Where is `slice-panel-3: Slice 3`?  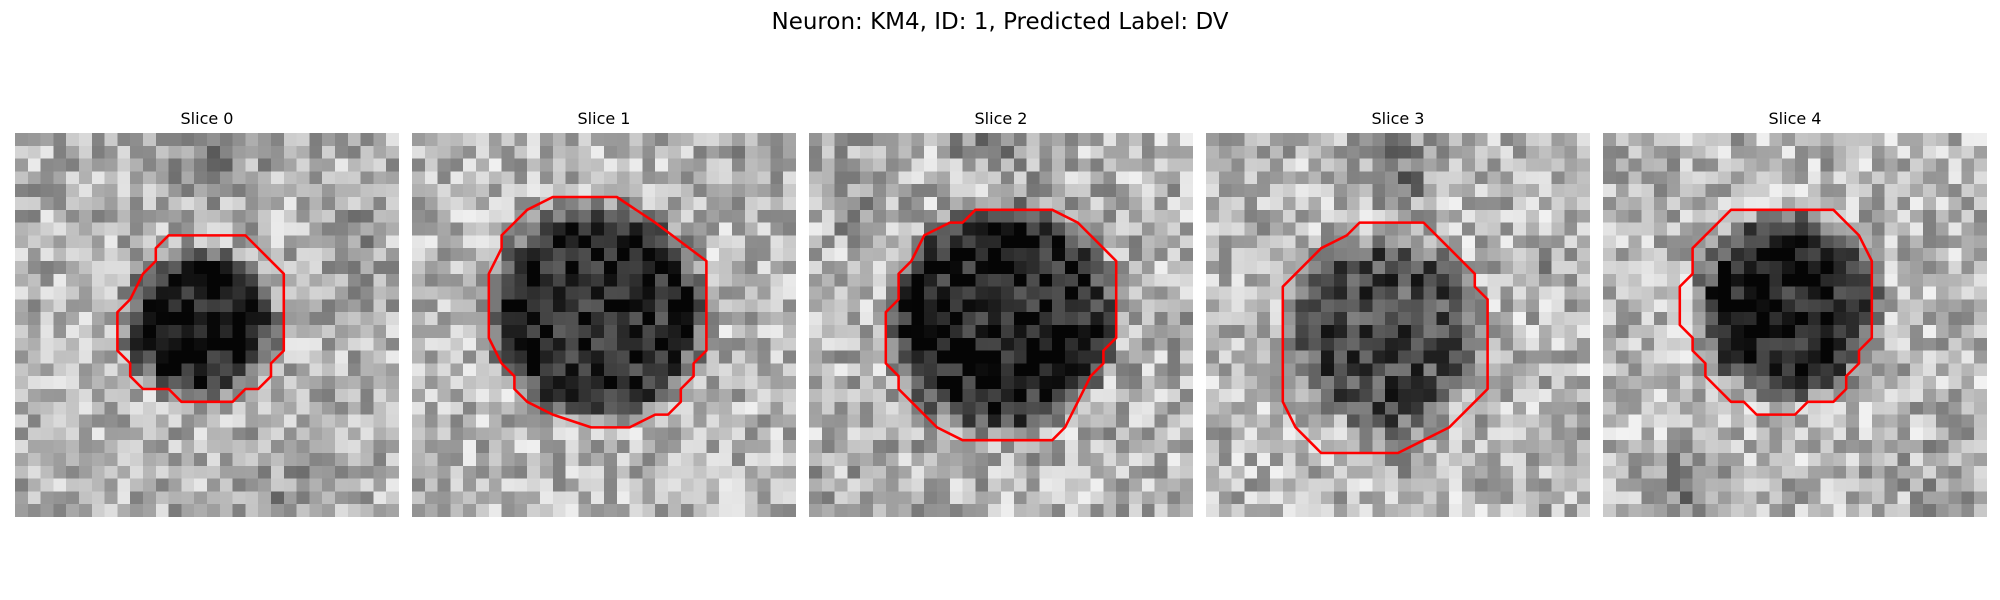
slice-panel-3: Slice 3 is located at coordinates (1398, 312).